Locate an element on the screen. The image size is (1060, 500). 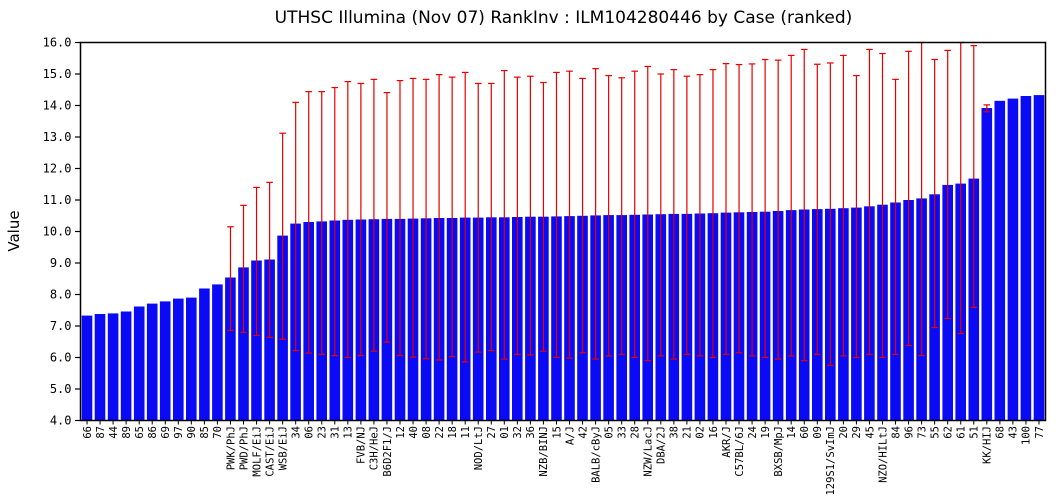
y-tick-label: 13.0 is located at coordinates (57, 137).